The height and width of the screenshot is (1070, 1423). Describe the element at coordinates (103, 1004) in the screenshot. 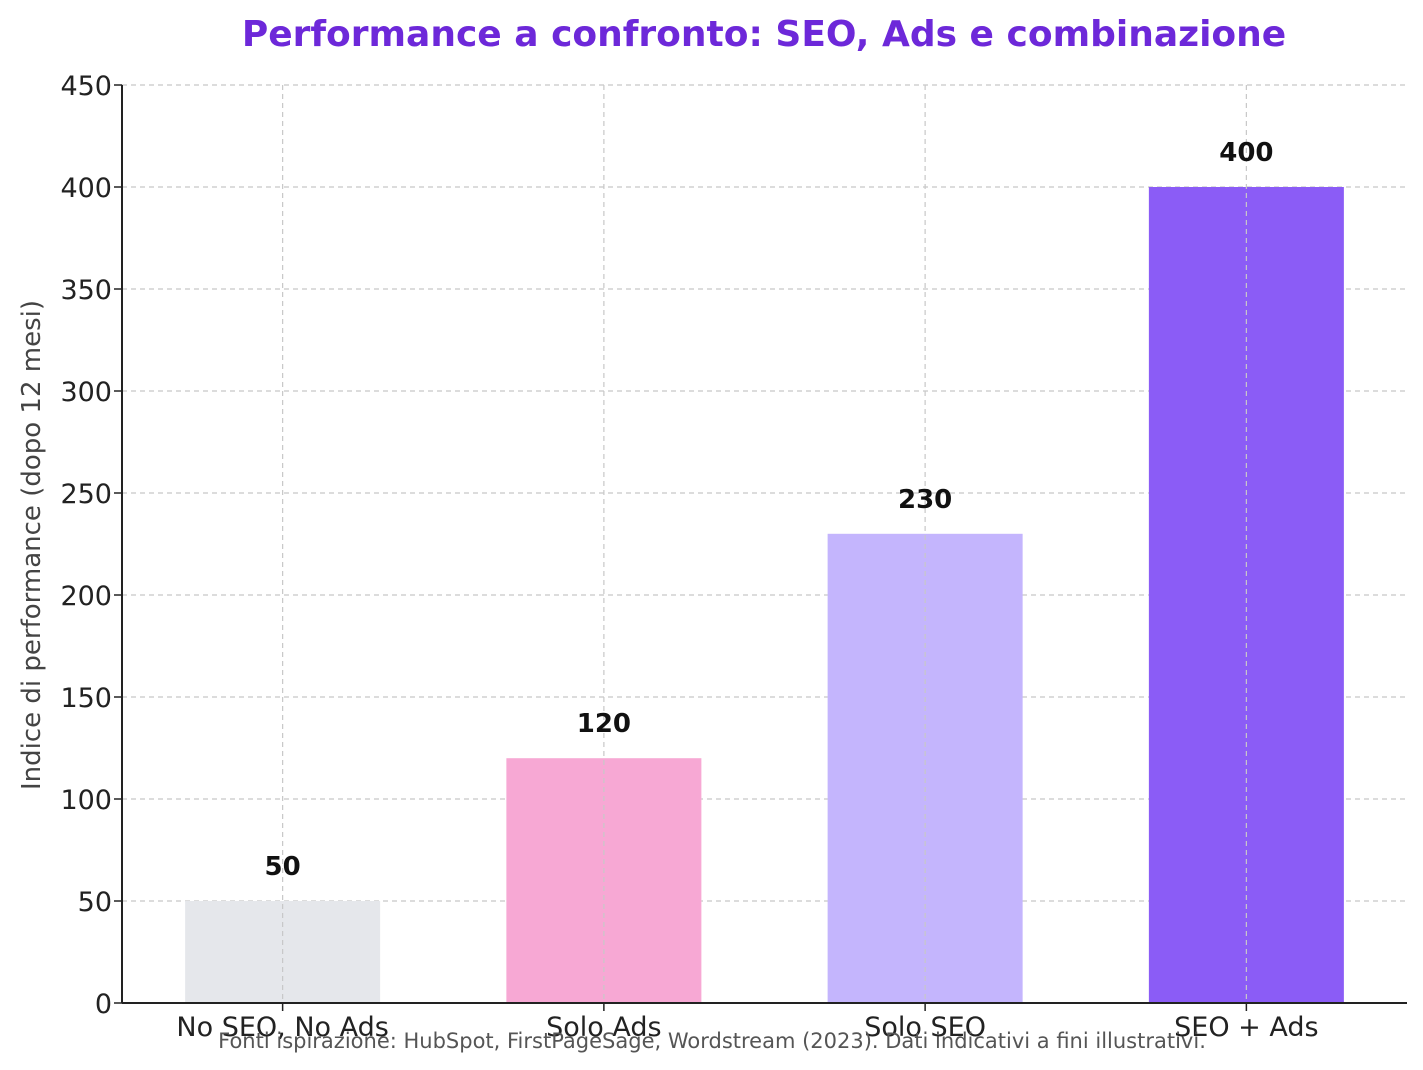

I see `y-tick-label: 0` at that location.